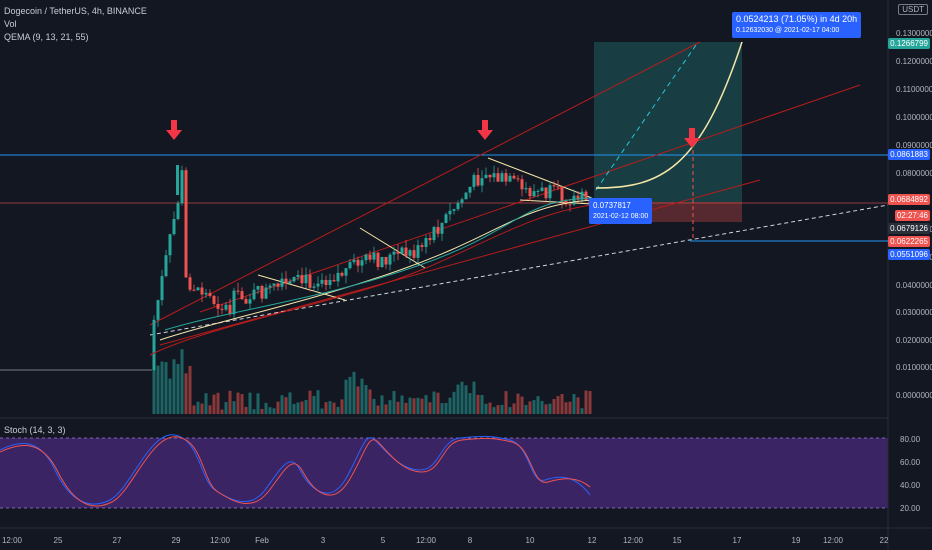 The image size is (932, 550). What do you see at coordinates (909, 254) in the screenshot?
I see `price-axis-label: 0.0551096` at bounding box center [909, 254].